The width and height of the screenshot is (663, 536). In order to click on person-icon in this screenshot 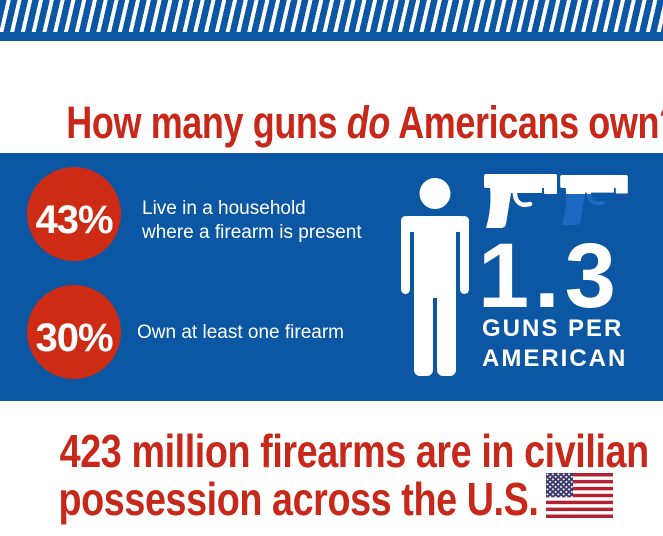, I will do `click(435, 277)`.